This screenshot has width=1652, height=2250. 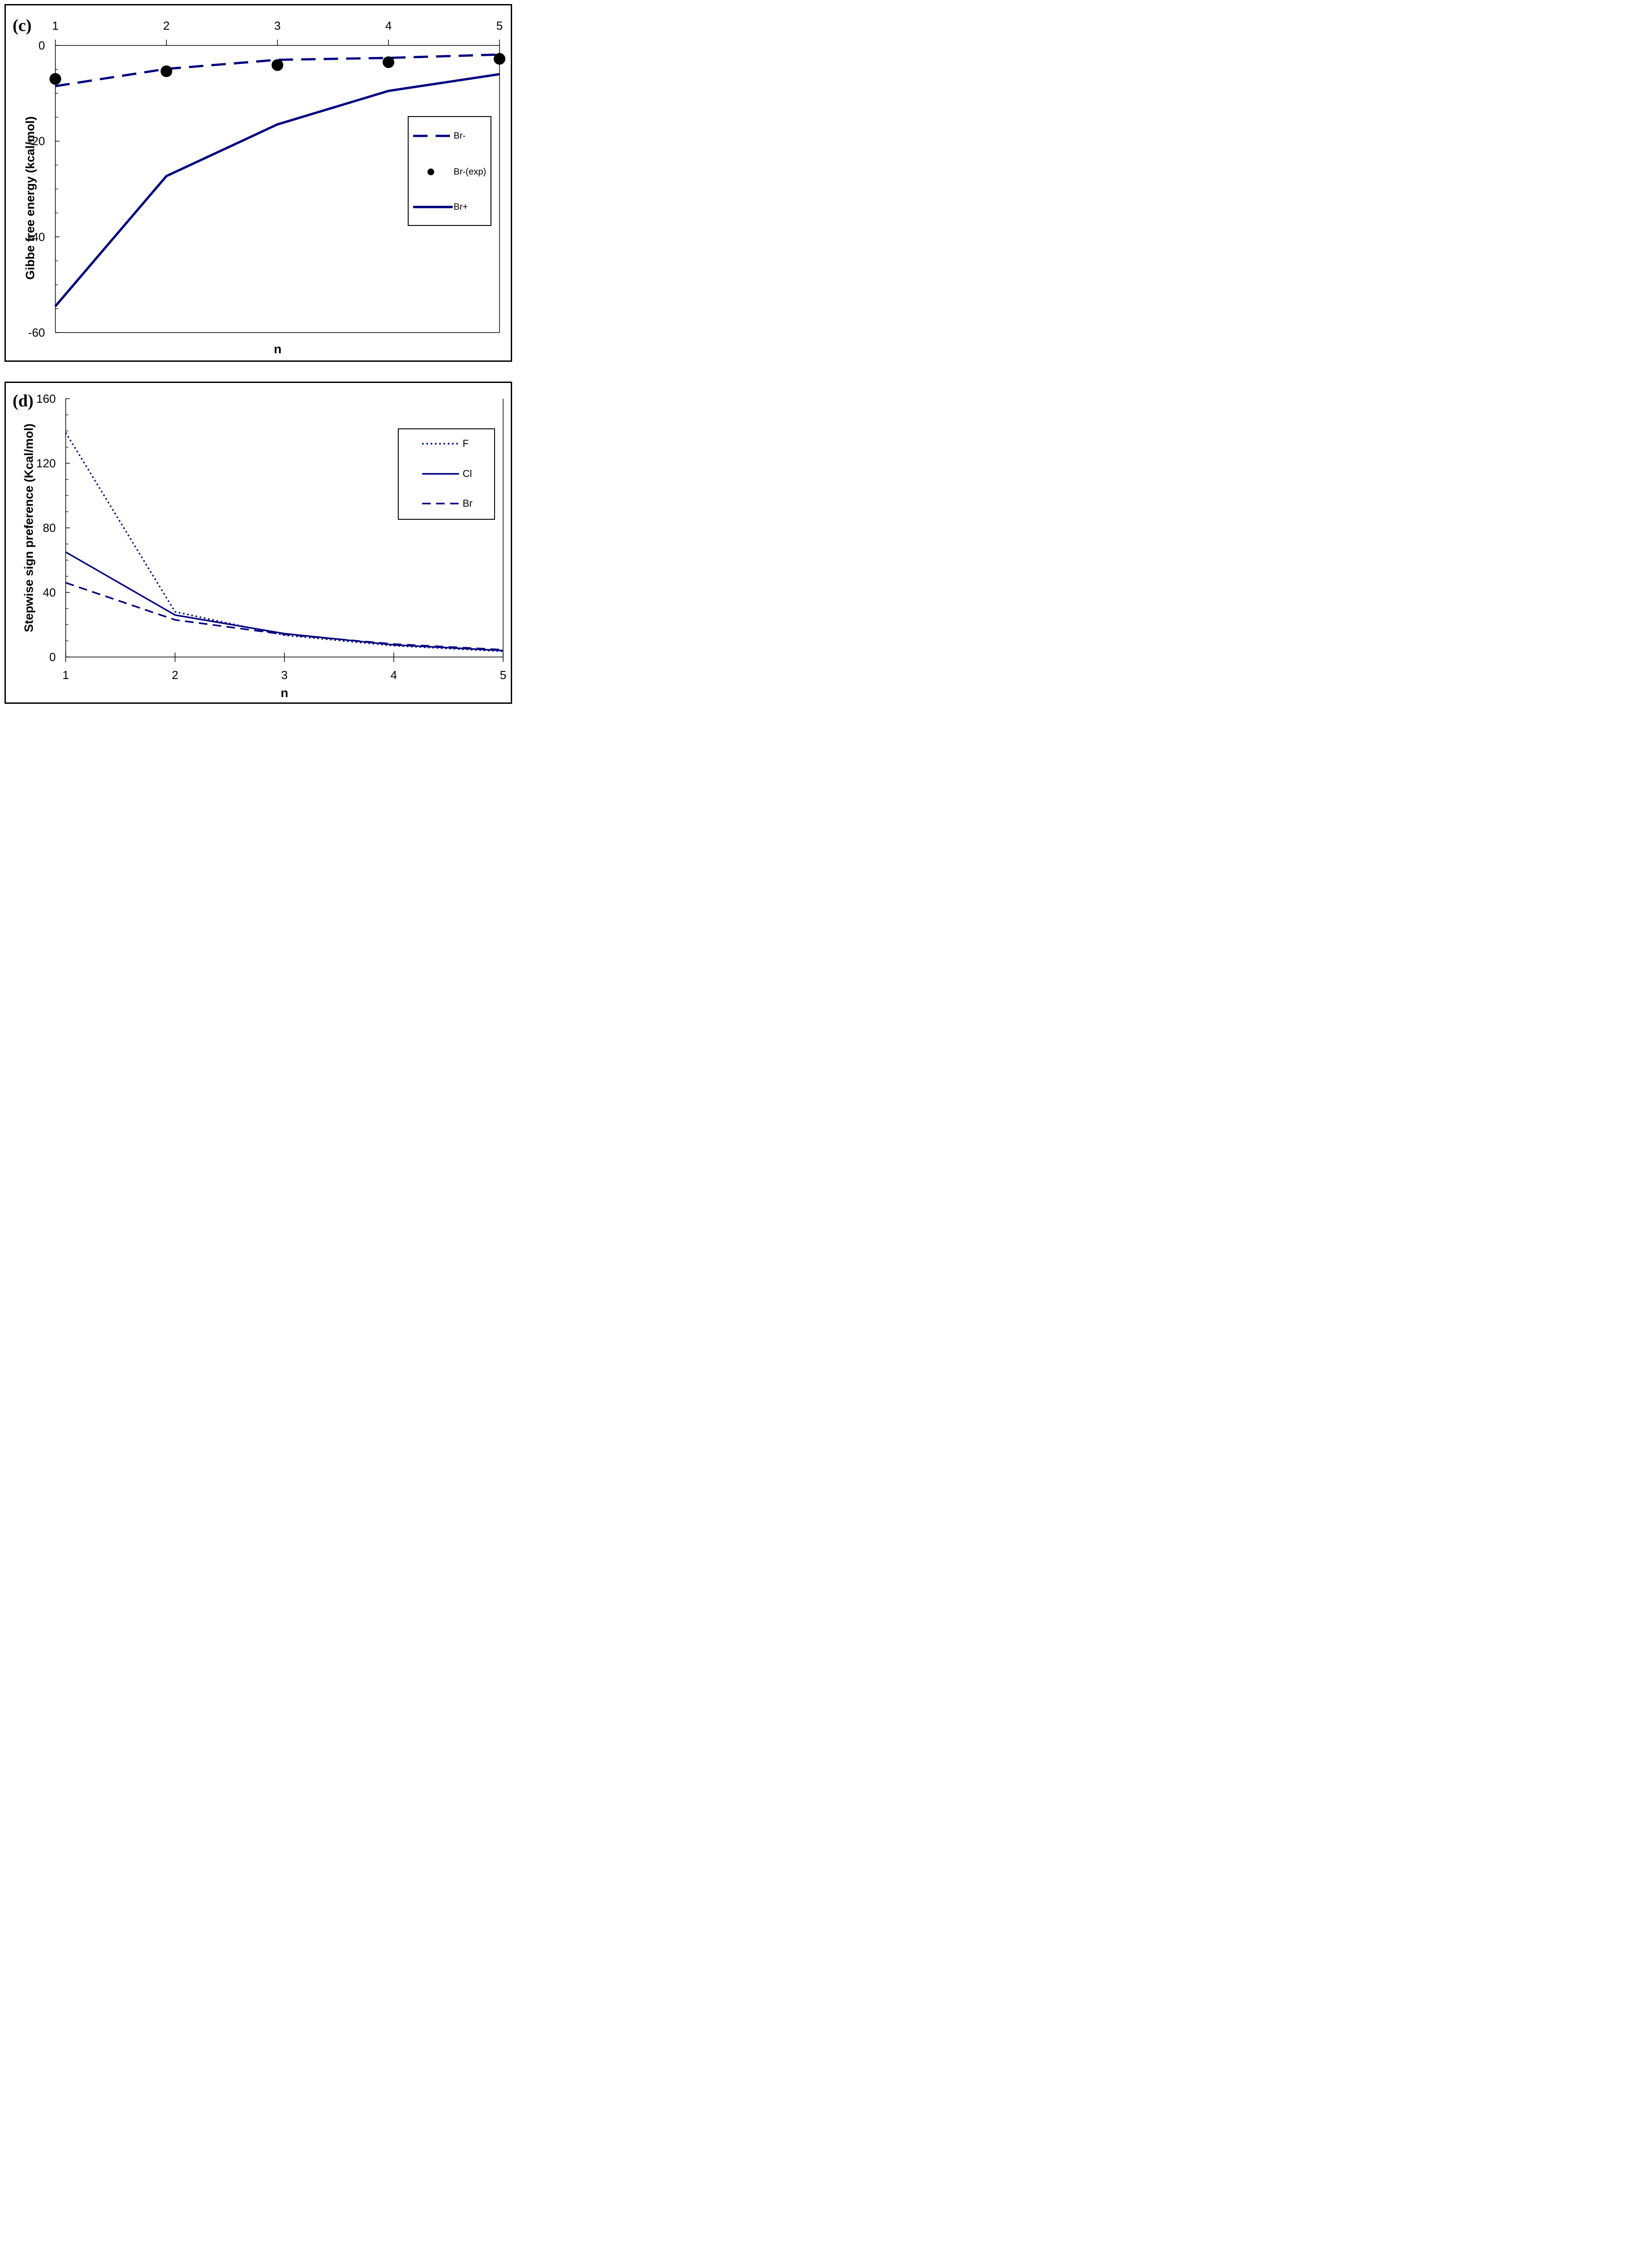 What do you see at coordinates (467, 473) in the screenshot?
I see `legend-label: Cl` at bounding box center [467, 473].